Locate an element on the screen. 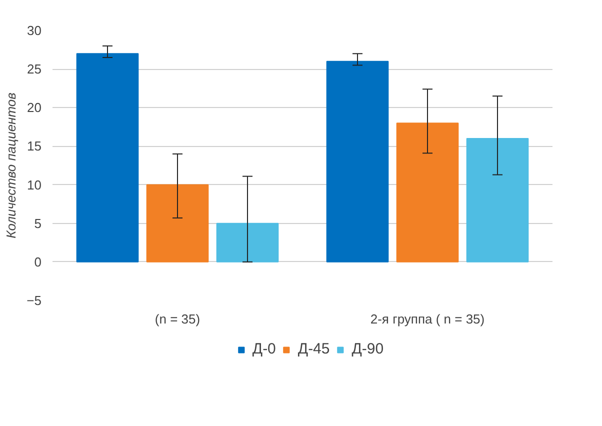 Image resolution: width=602 pixels, height=426 pixels. y-tick-label: −5 is located at coordinates (34, 300).